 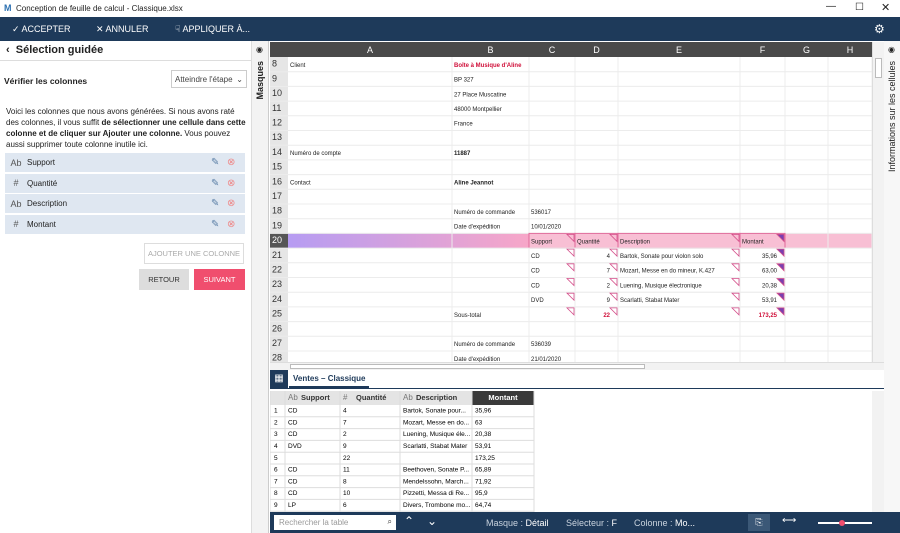 I want to click on panel-header: ‹ Sélection guidée, so click(x=55, y=50).